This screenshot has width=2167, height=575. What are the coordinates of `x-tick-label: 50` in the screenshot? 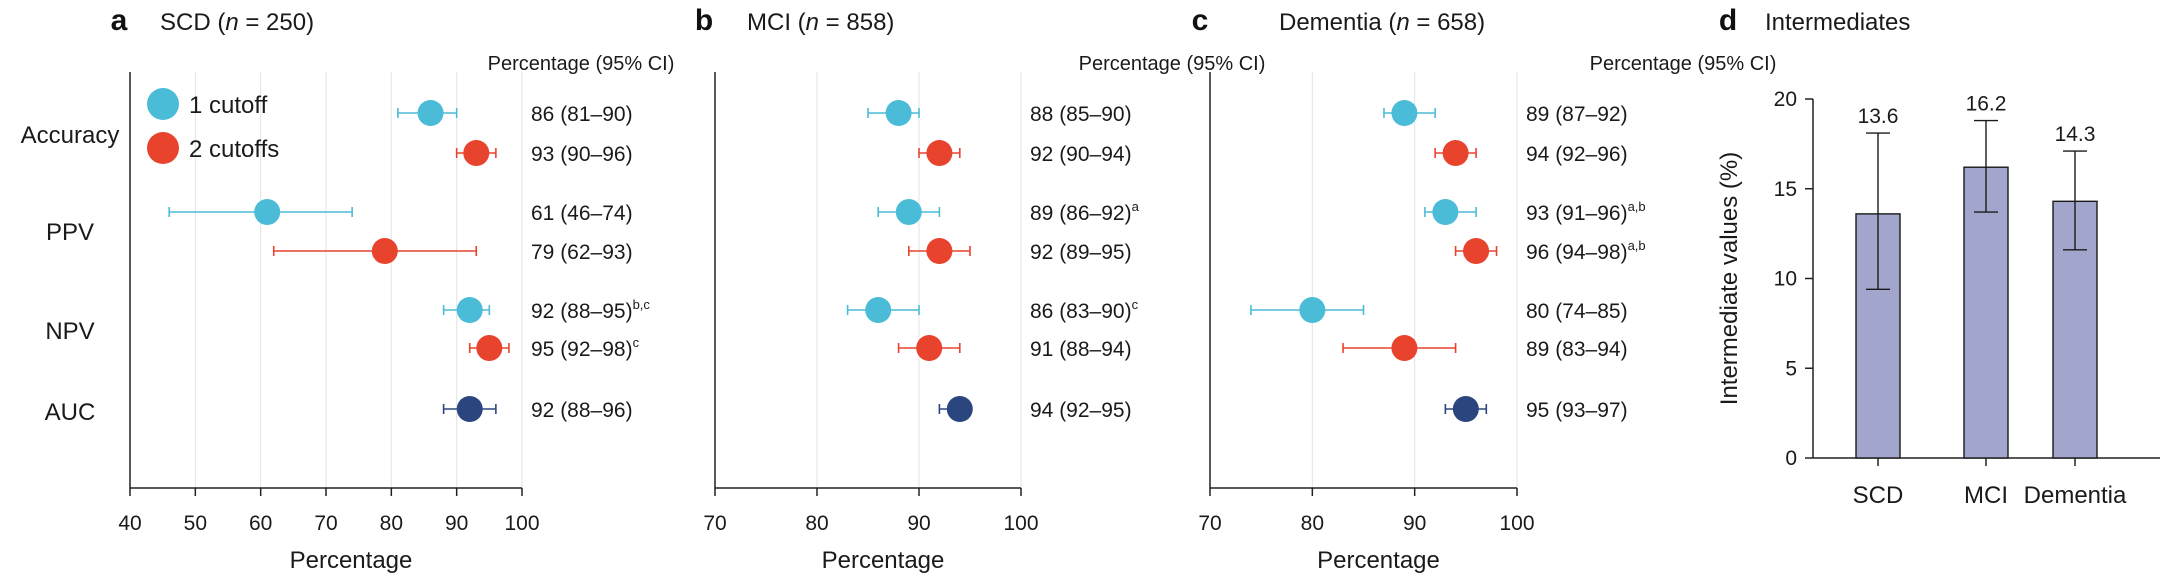 It's located at (195, 523).